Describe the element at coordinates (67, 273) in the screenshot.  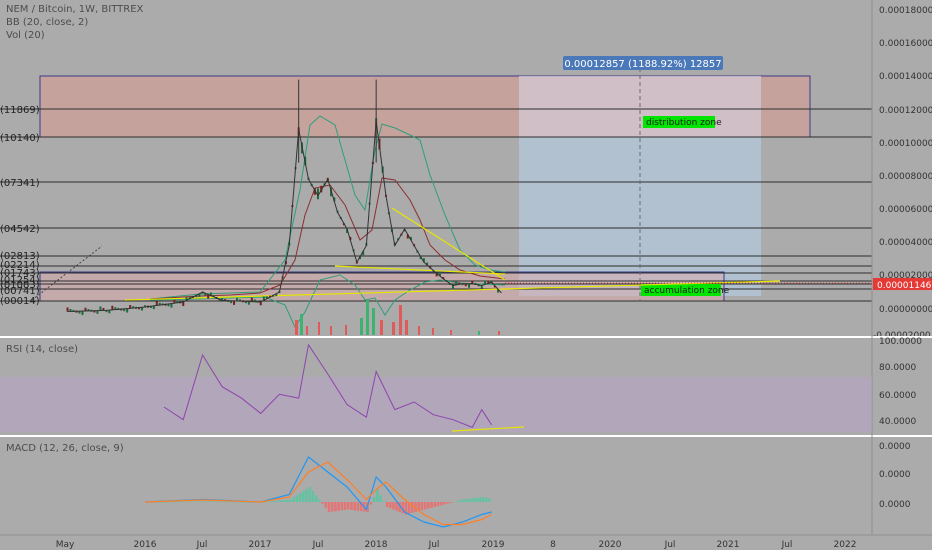
I see `early-dotted-trend` at that location.